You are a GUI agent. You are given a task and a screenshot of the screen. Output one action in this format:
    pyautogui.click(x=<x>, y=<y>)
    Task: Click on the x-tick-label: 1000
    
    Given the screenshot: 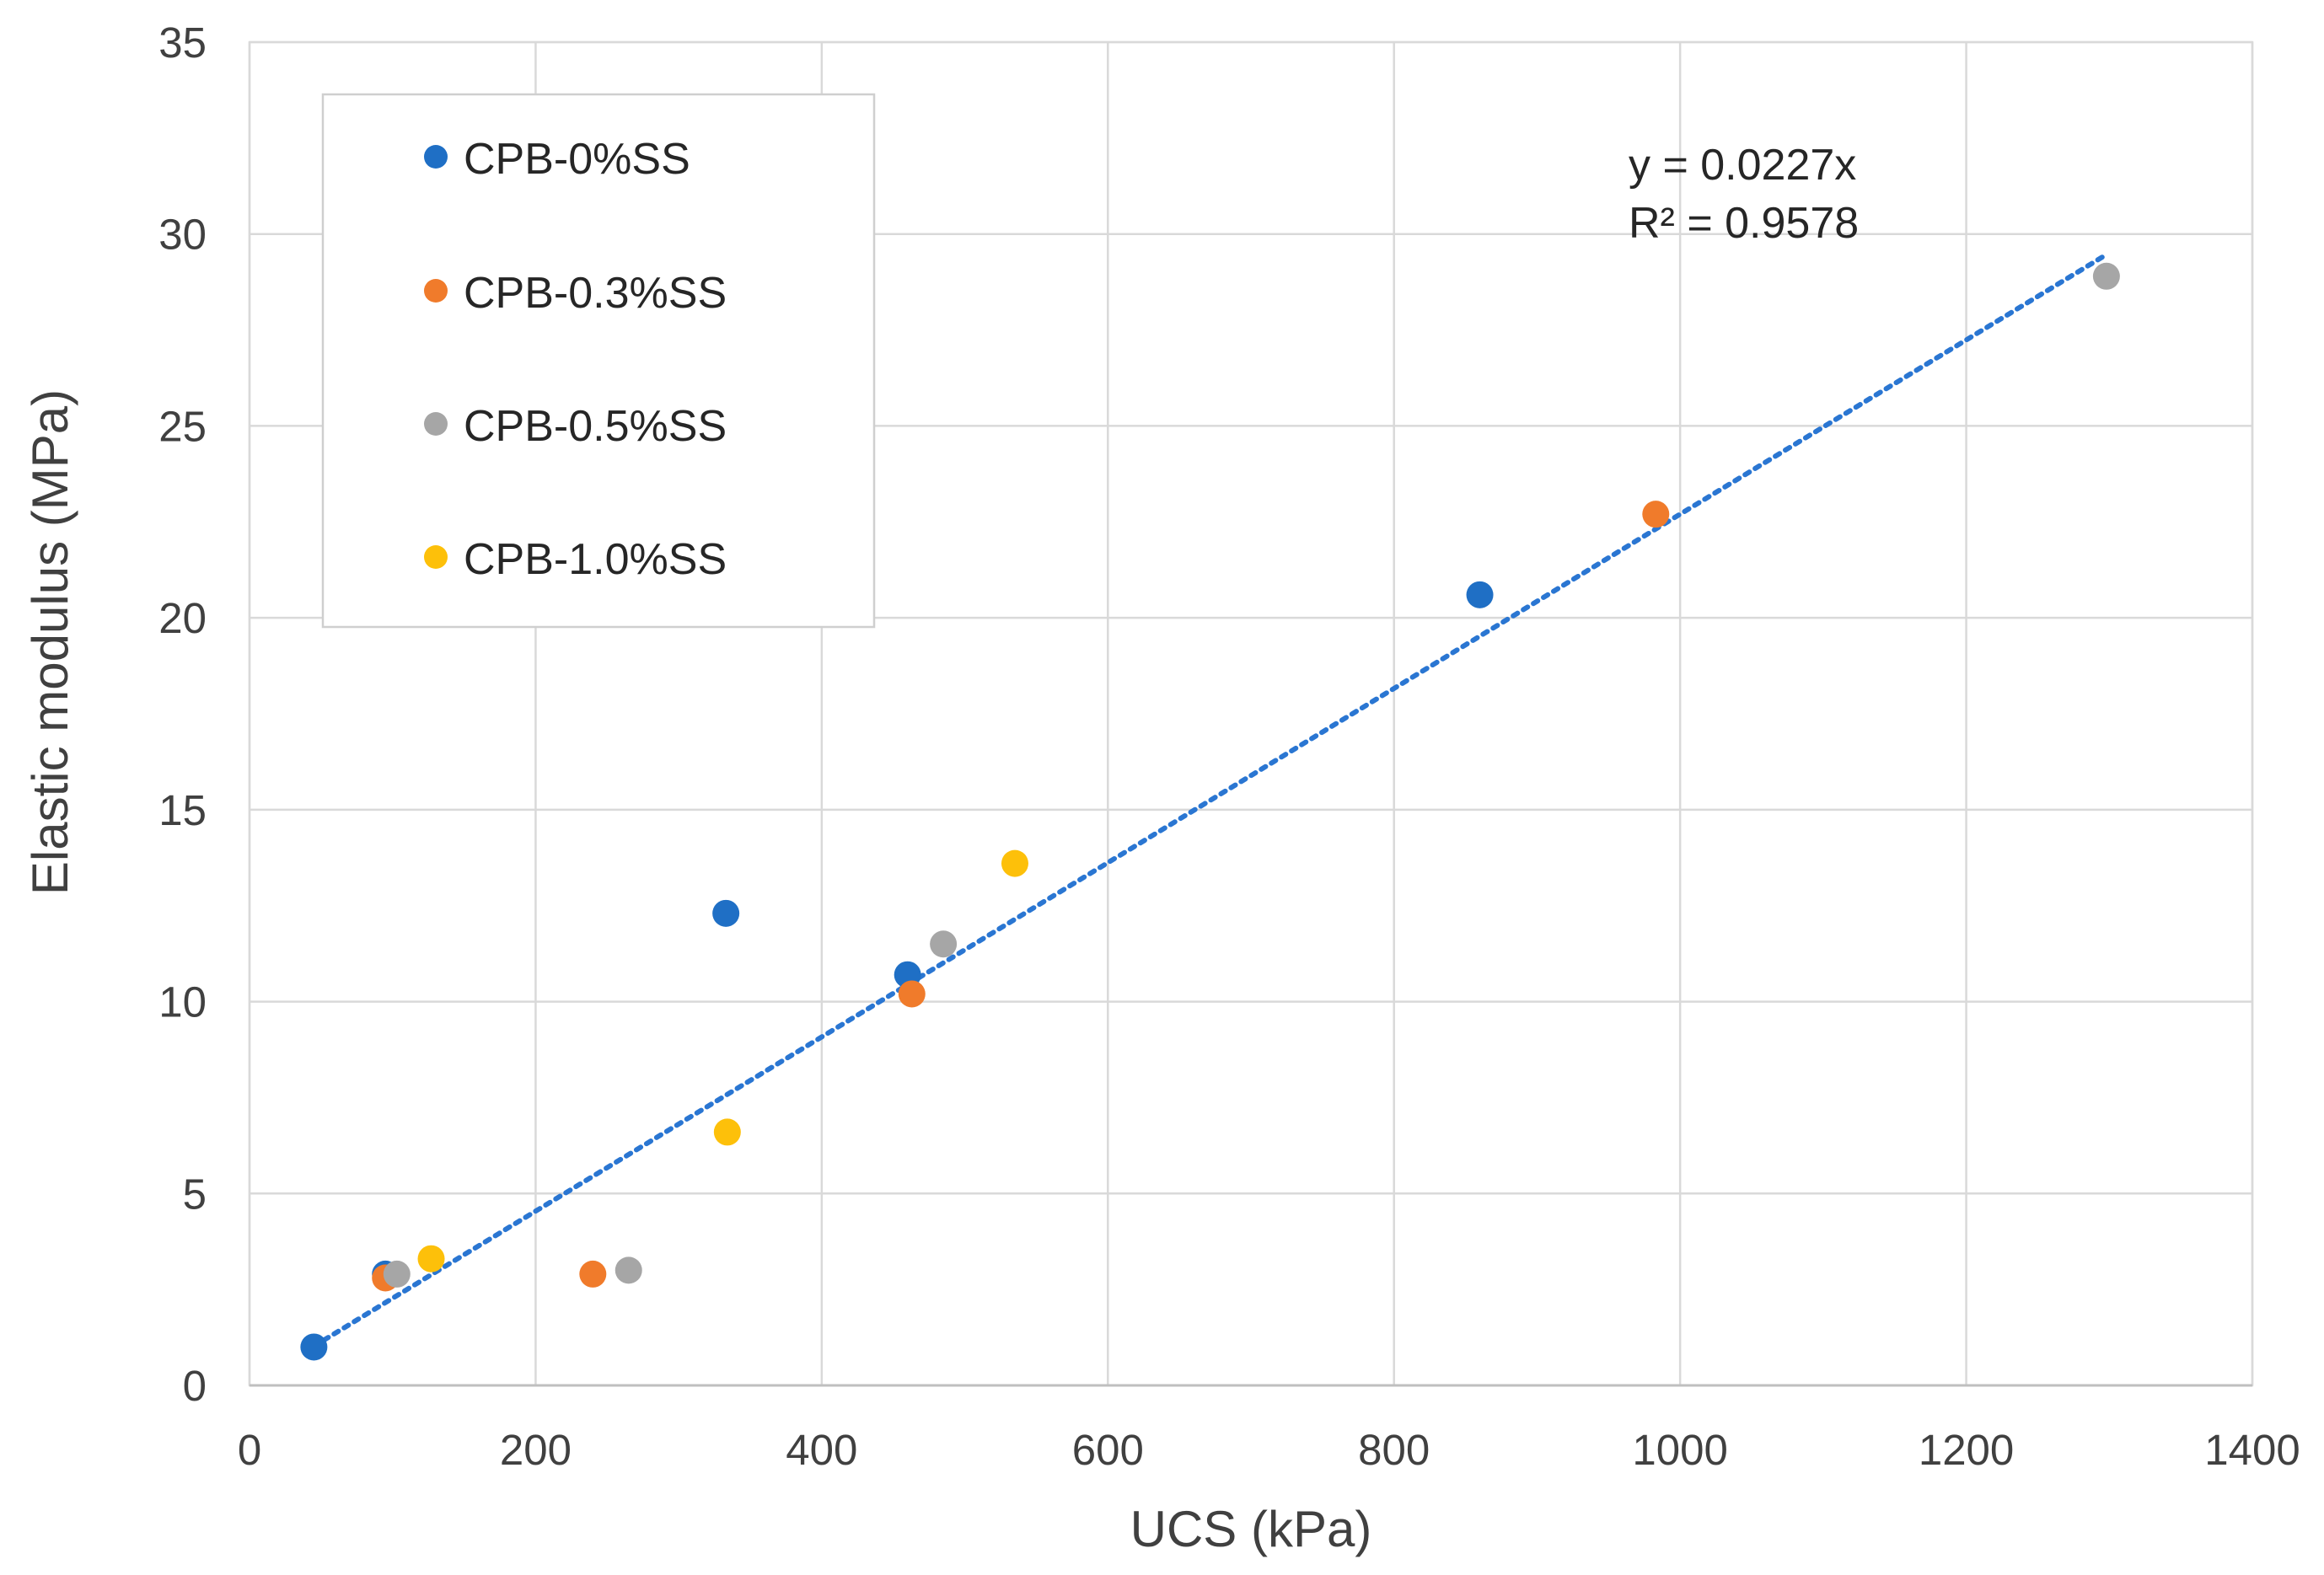 What is the action you would take?
    pyautogui.click(x=1679, y=1450)
    